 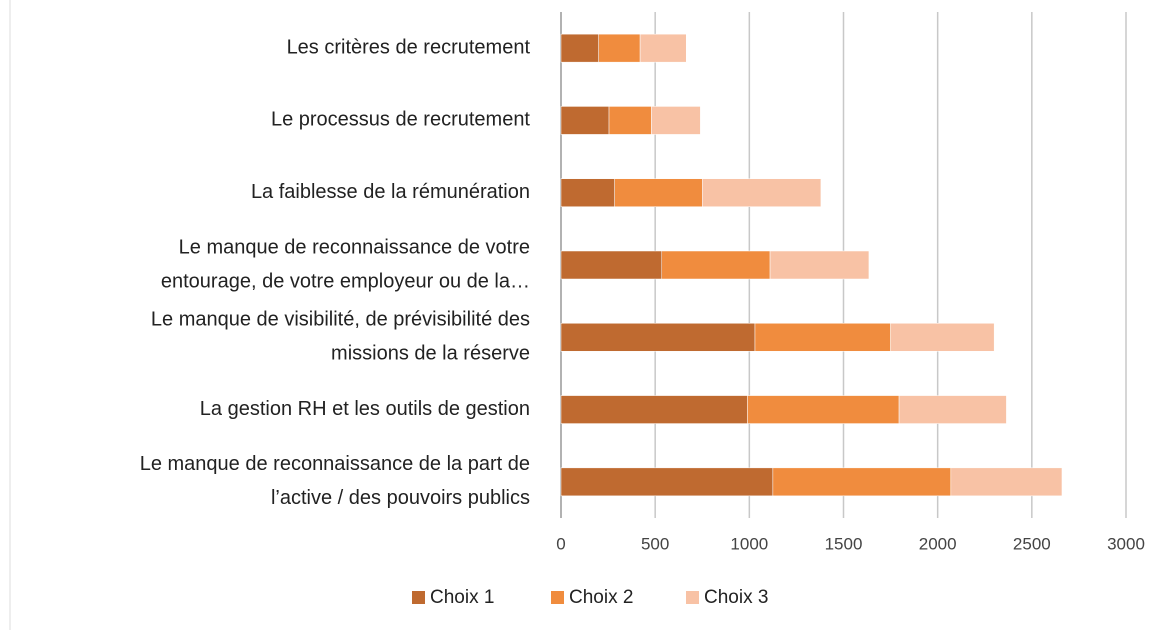 I want to click on legend-label: Choix 2, so click(x=601, y=597).